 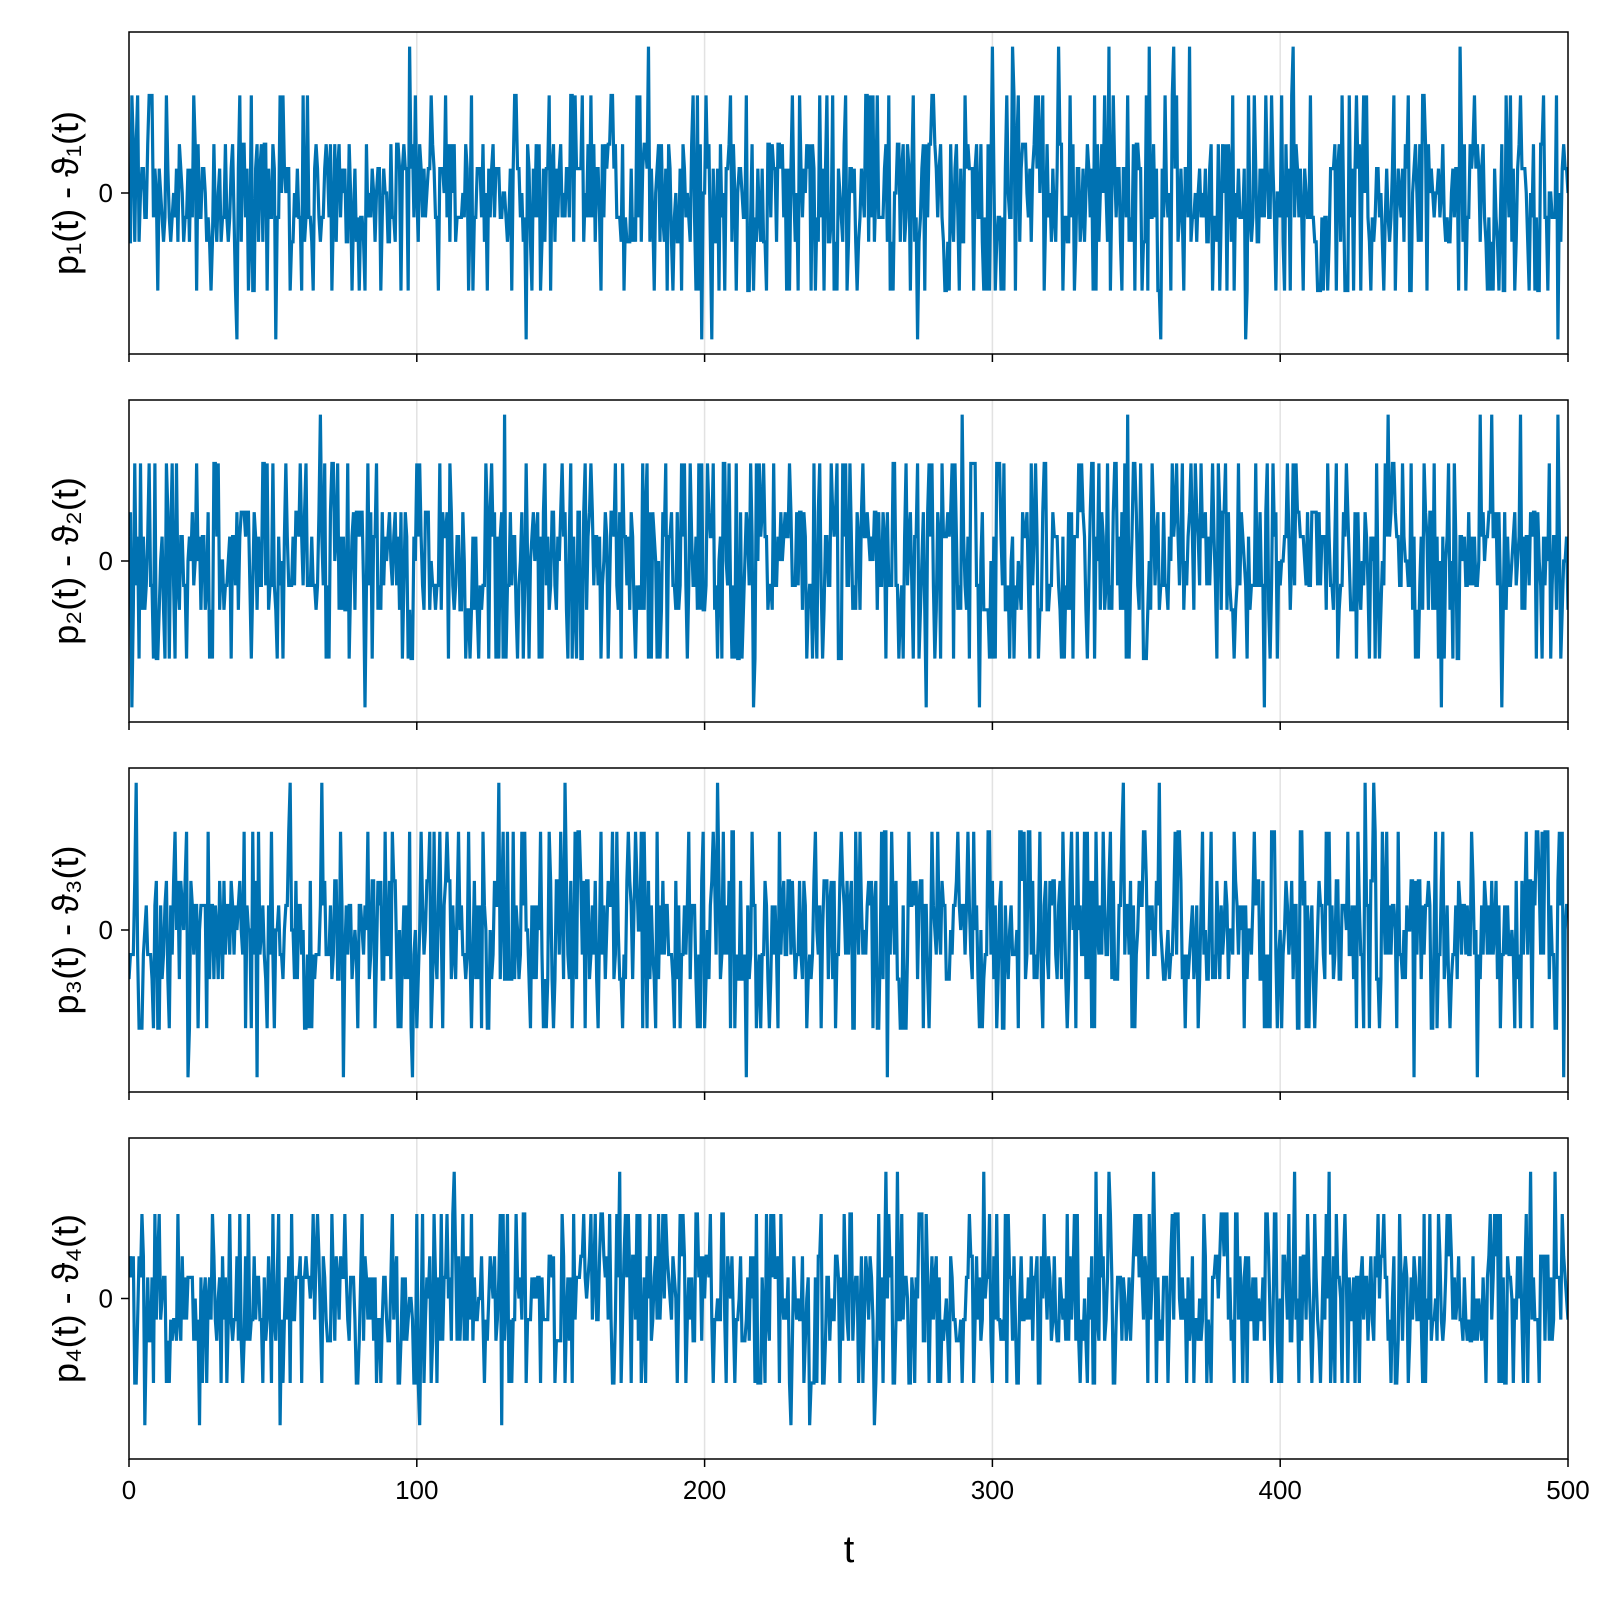 I want to click on y-axis-label-2: p₂(t) - ϑ₂(t), so click(x=65, y=561).